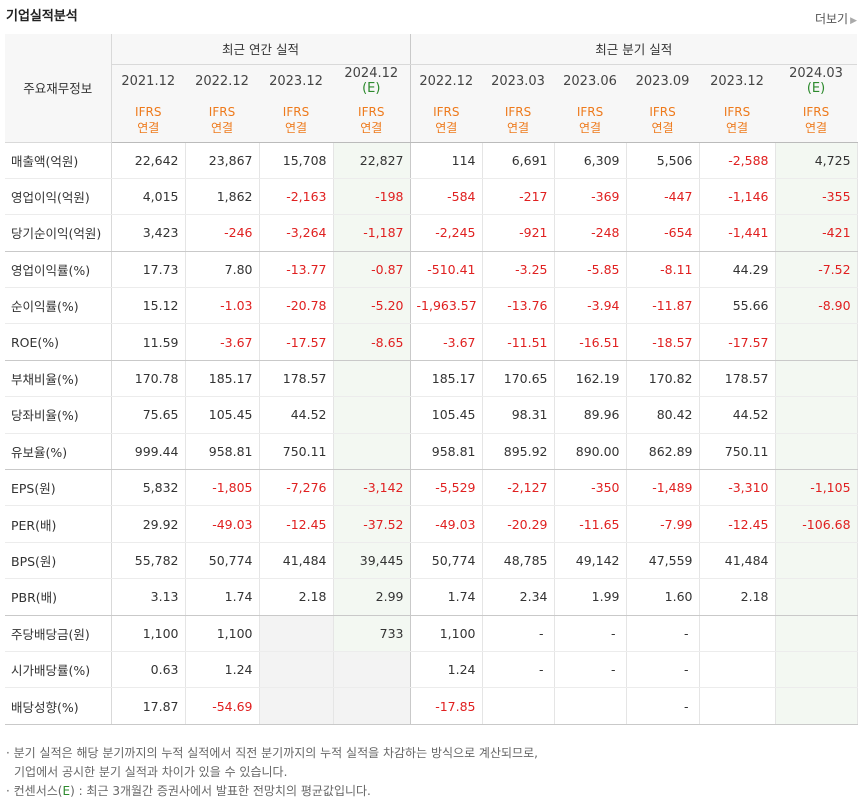 The width and height of the screenshot is (863, 809). Describe the element at coordinates (518, 379) in the screenshot. I see `table-cell: 170.65` at that location.